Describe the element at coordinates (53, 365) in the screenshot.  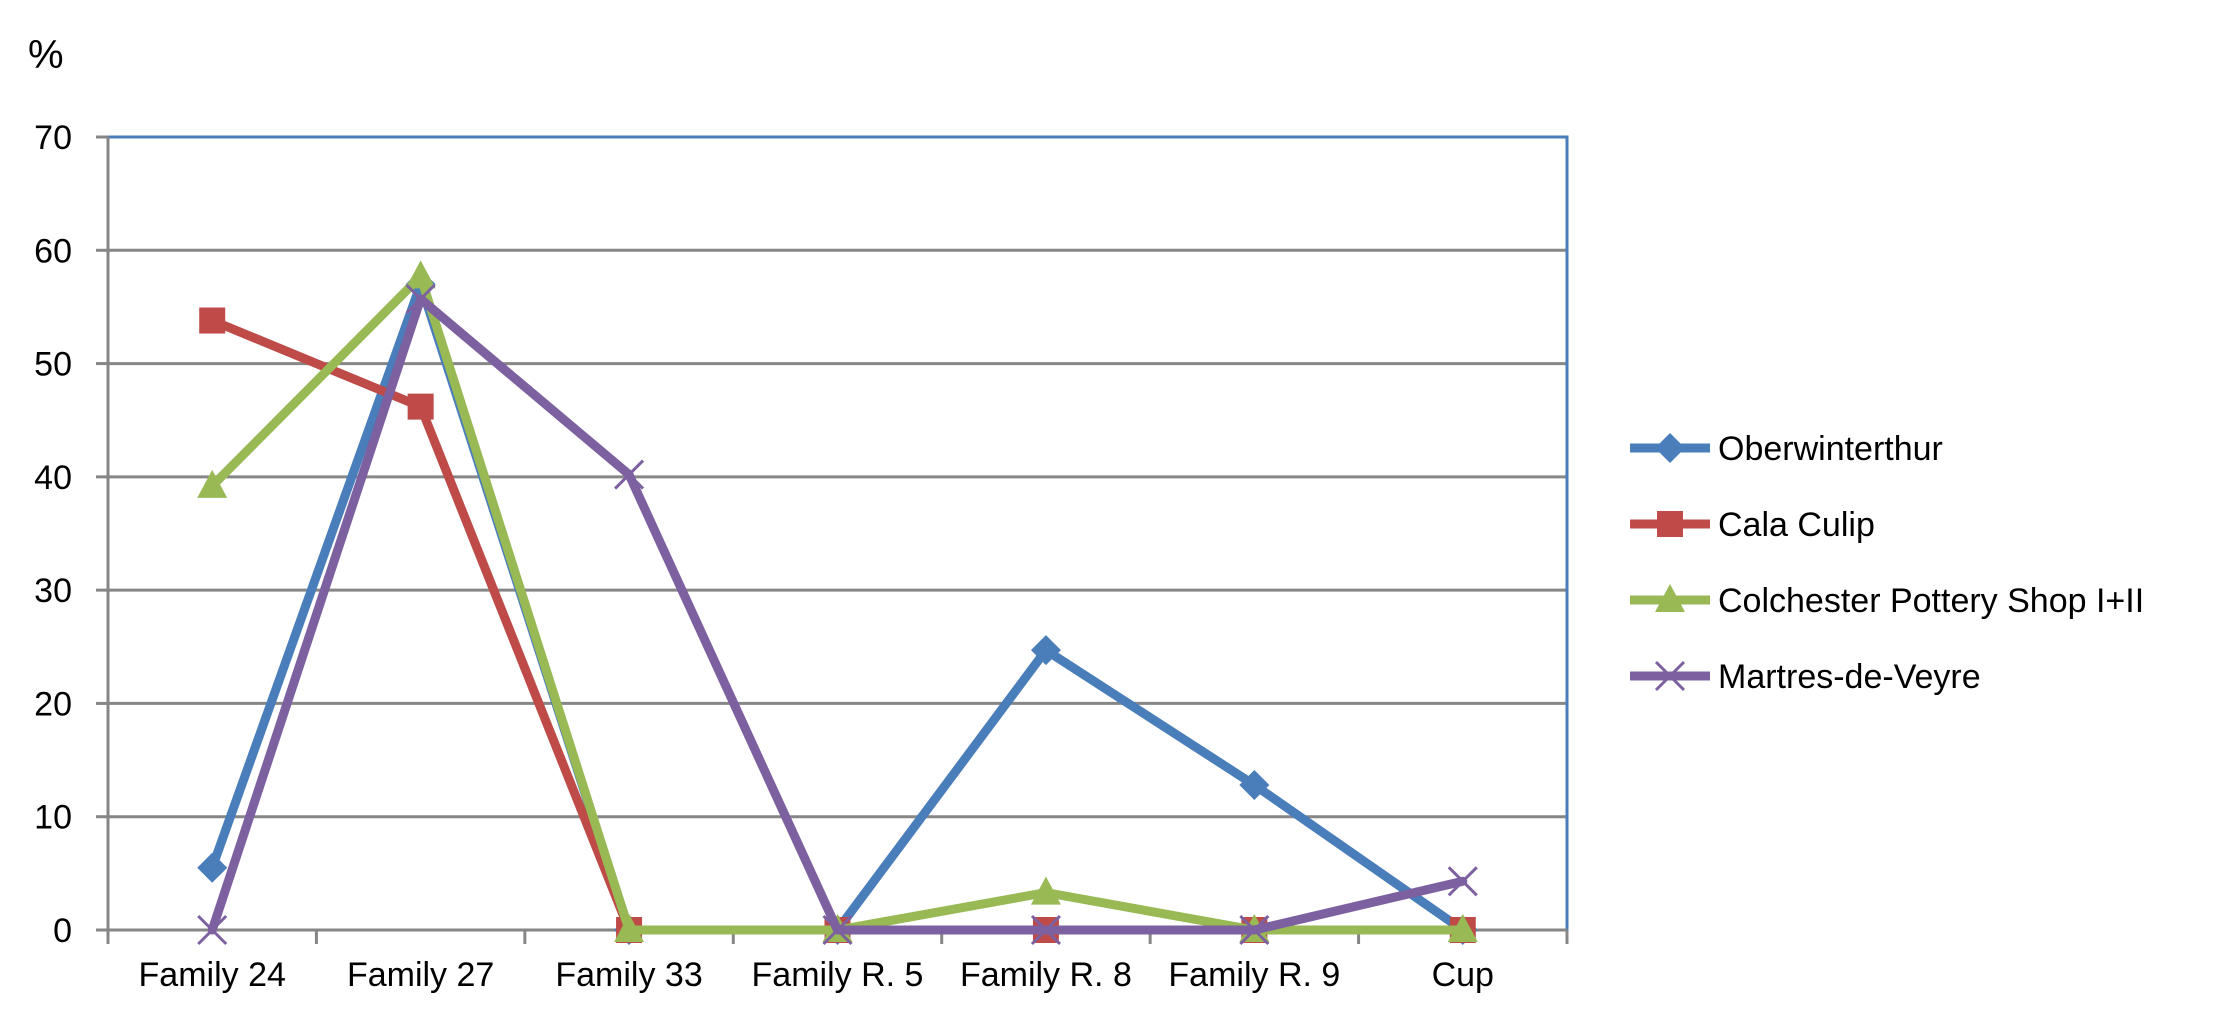
I see `y-tick-label: 50` at that location.